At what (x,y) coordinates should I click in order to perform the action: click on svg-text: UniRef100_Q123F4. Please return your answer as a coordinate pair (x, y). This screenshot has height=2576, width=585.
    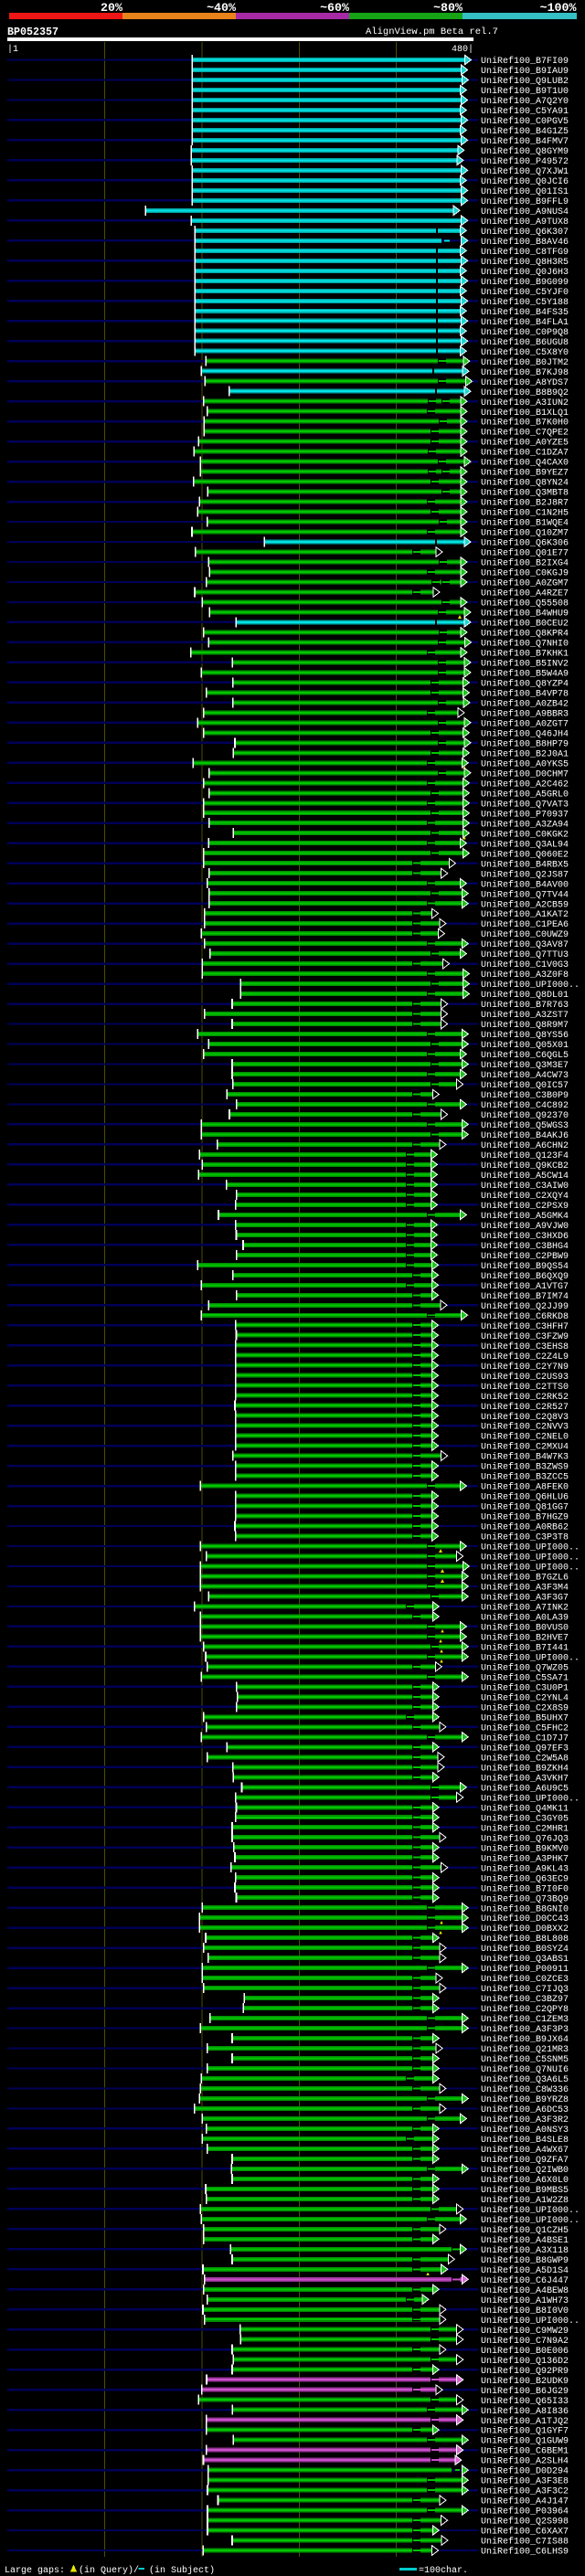
    Looking at the image, I should click on (525, 1155).